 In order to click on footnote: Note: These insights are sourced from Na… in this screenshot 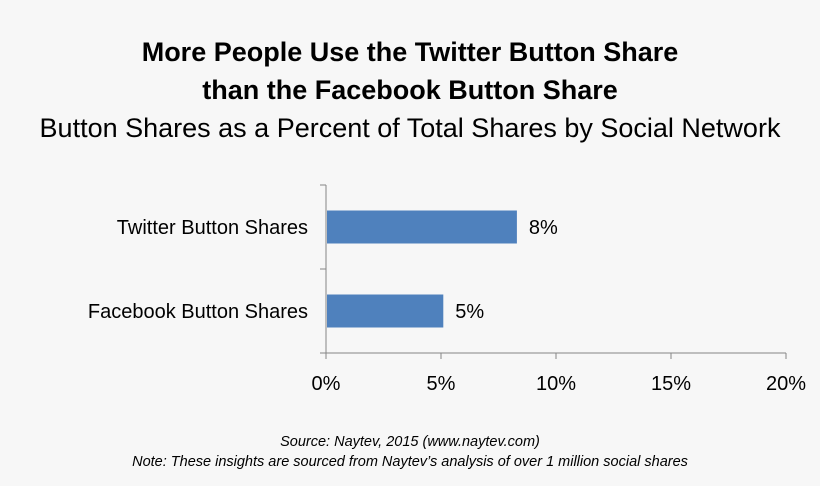, I will do `click(410, 462)`.